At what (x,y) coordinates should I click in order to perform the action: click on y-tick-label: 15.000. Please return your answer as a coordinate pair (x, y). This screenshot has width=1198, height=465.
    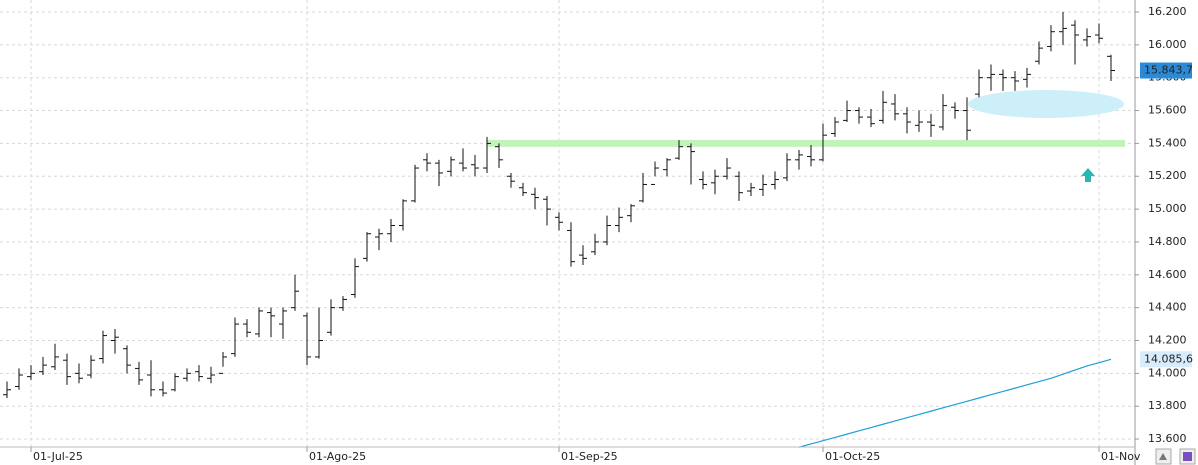
    Looking at the image, I should click on (1167, 208).